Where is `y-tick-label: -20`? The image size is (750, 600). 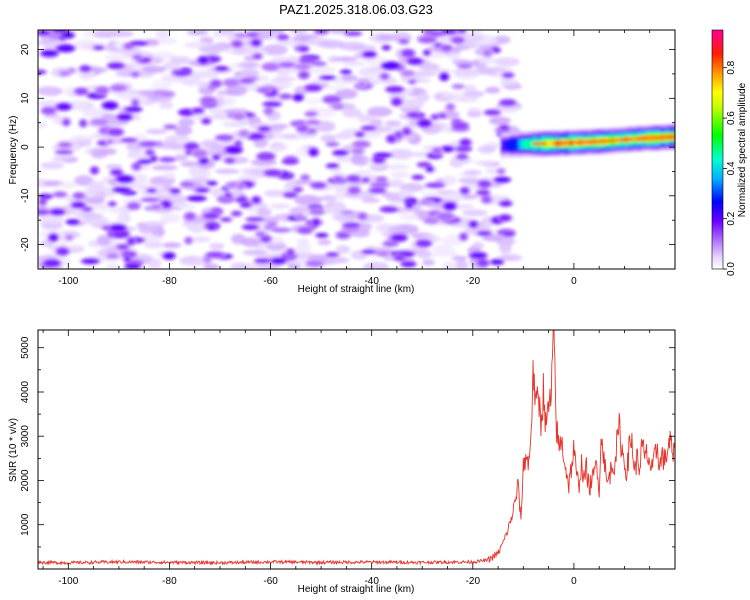 y-tick-label: -20 is located at coordinates (25, 244).